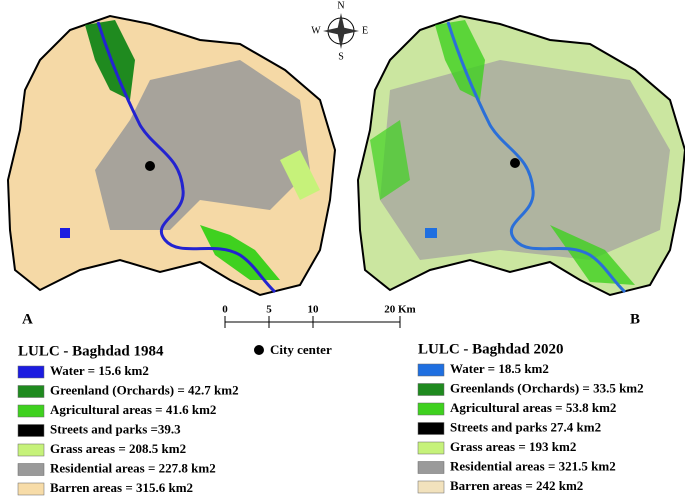  Describe the element at coordinates (316, 30) in the screenshot. I see `compass-w: W` at that location.